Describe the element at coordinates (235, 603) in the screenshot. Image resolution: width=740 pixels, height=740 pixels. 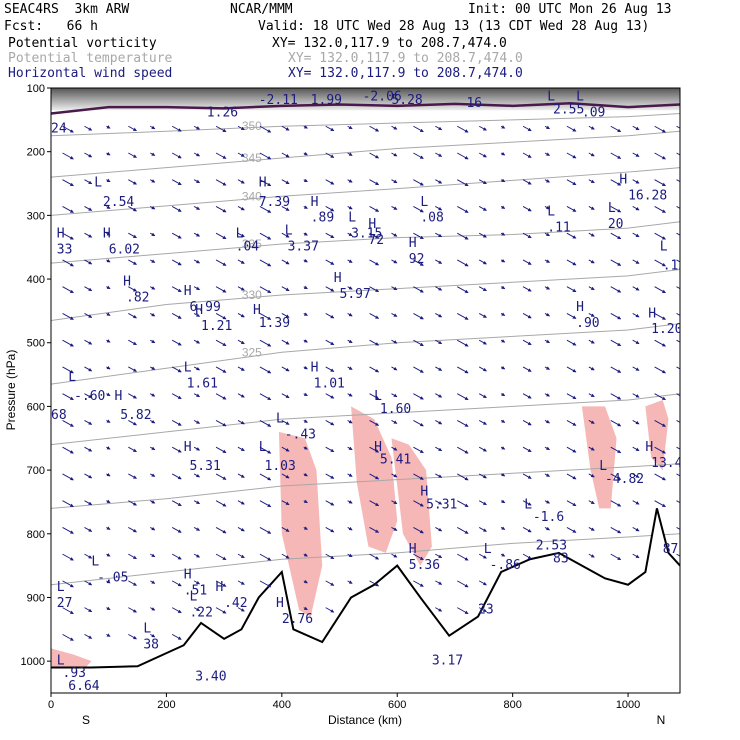
I see `field-label: .42` at that location.